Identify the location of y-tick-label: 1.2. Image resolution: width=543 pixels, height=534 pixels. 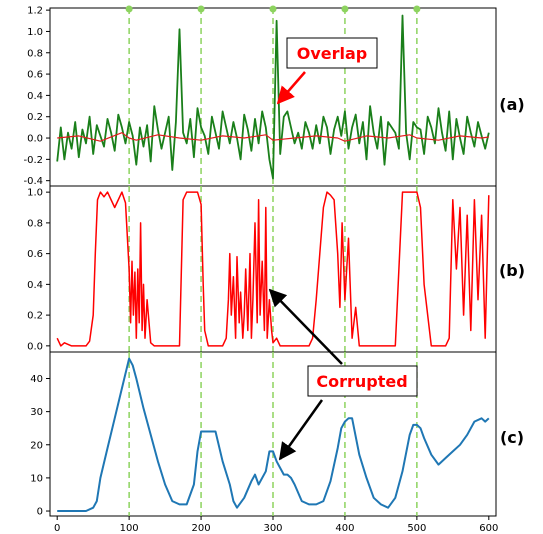
(35, 11).